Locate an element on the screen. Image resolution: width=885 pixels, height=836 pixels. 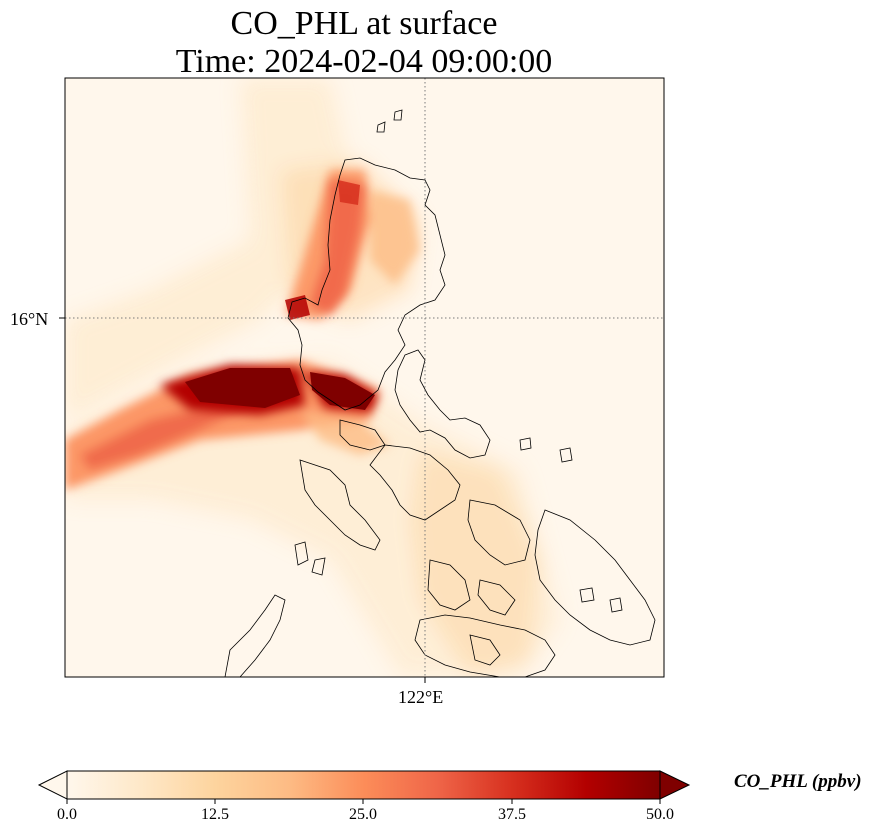
colorbar is located at coordinates (364, 787).